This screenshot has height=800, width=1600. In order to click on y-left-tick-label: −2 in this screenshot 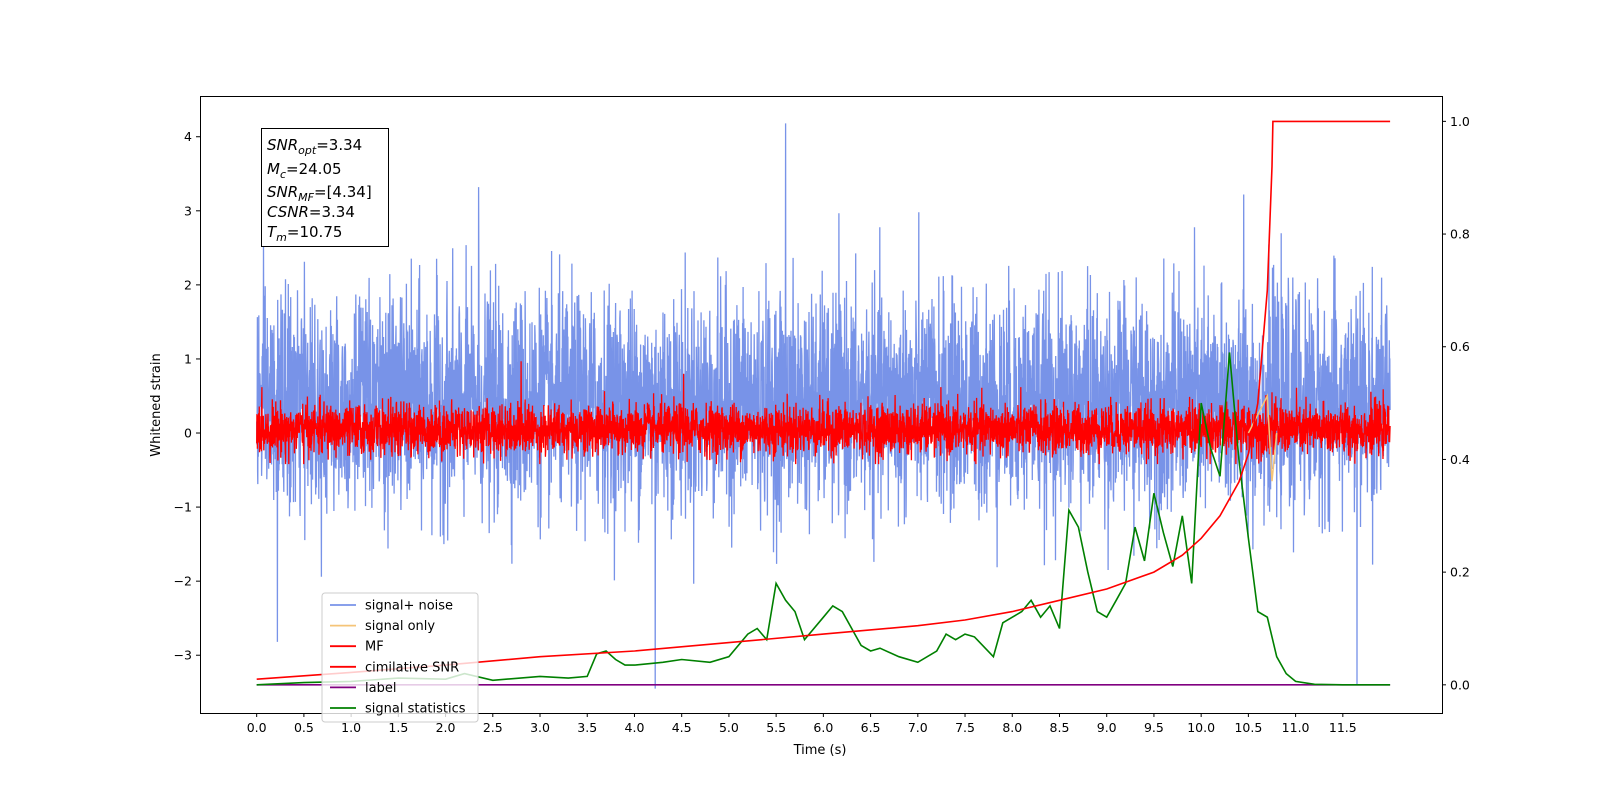, I will do `click(183, 581)`.